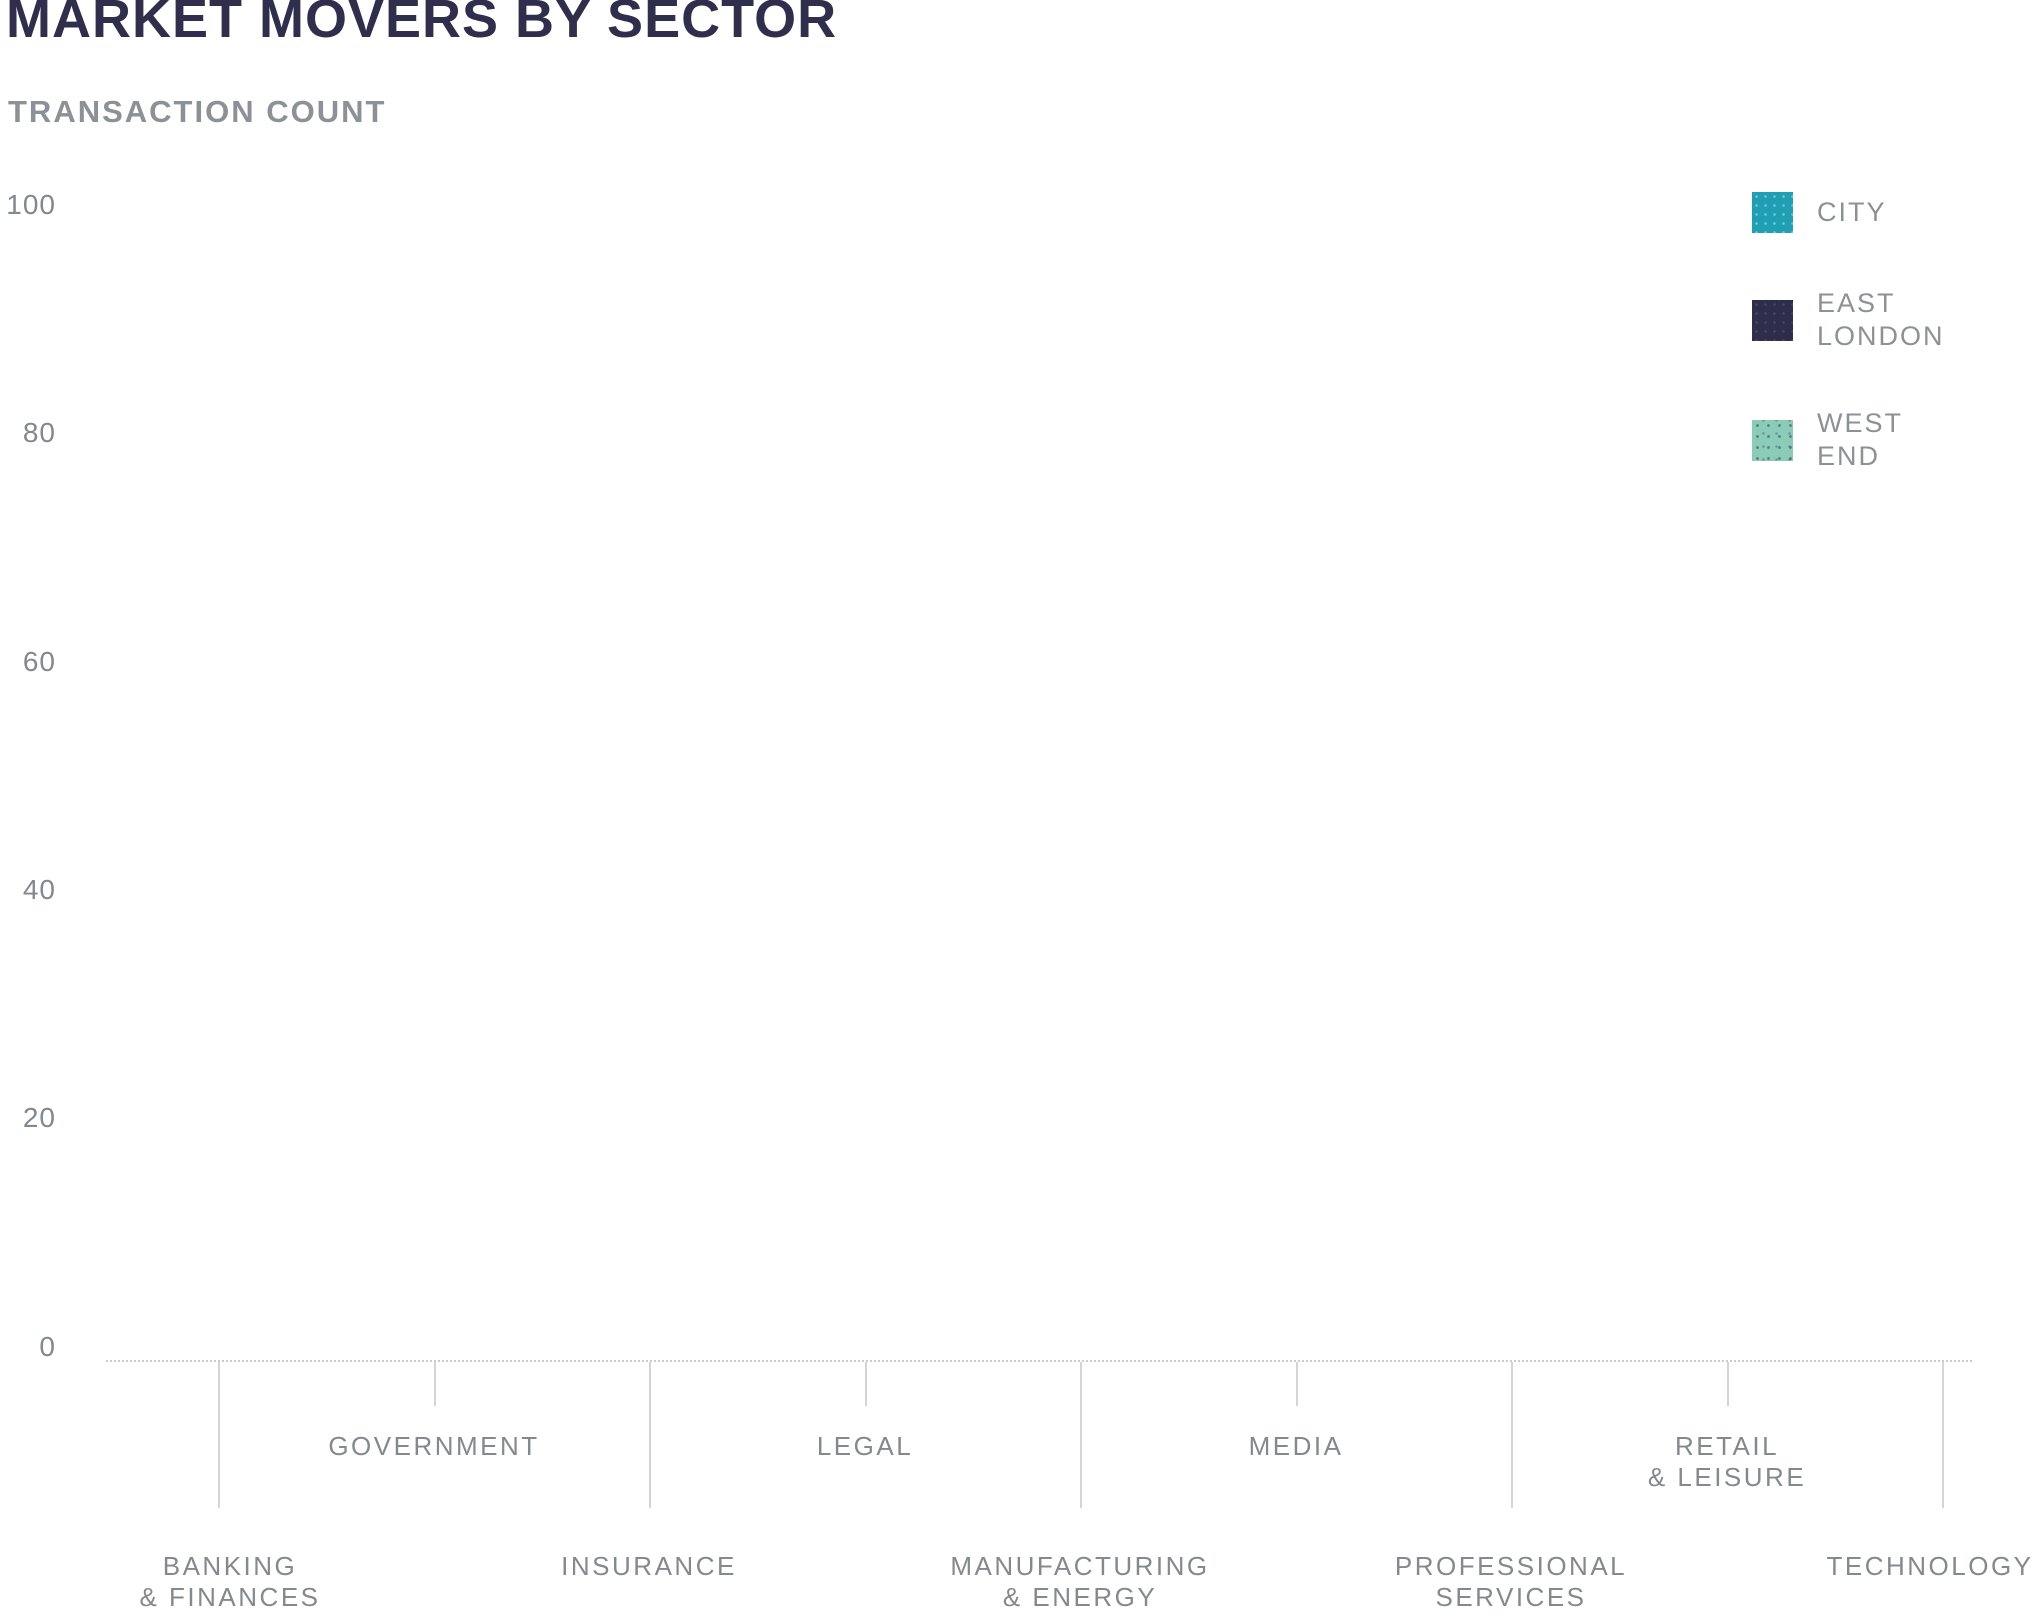  I want to click on x-label-professional-services: PROFESSIONAL SERVICES, so click(1511, 1581).